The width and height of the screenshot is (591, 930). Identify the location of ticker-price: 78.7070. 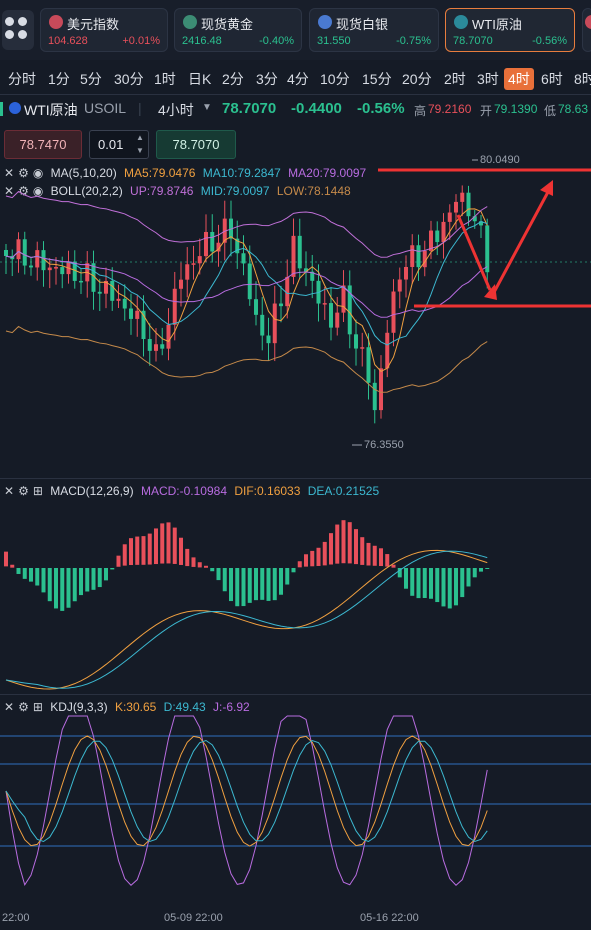
(473, 41).